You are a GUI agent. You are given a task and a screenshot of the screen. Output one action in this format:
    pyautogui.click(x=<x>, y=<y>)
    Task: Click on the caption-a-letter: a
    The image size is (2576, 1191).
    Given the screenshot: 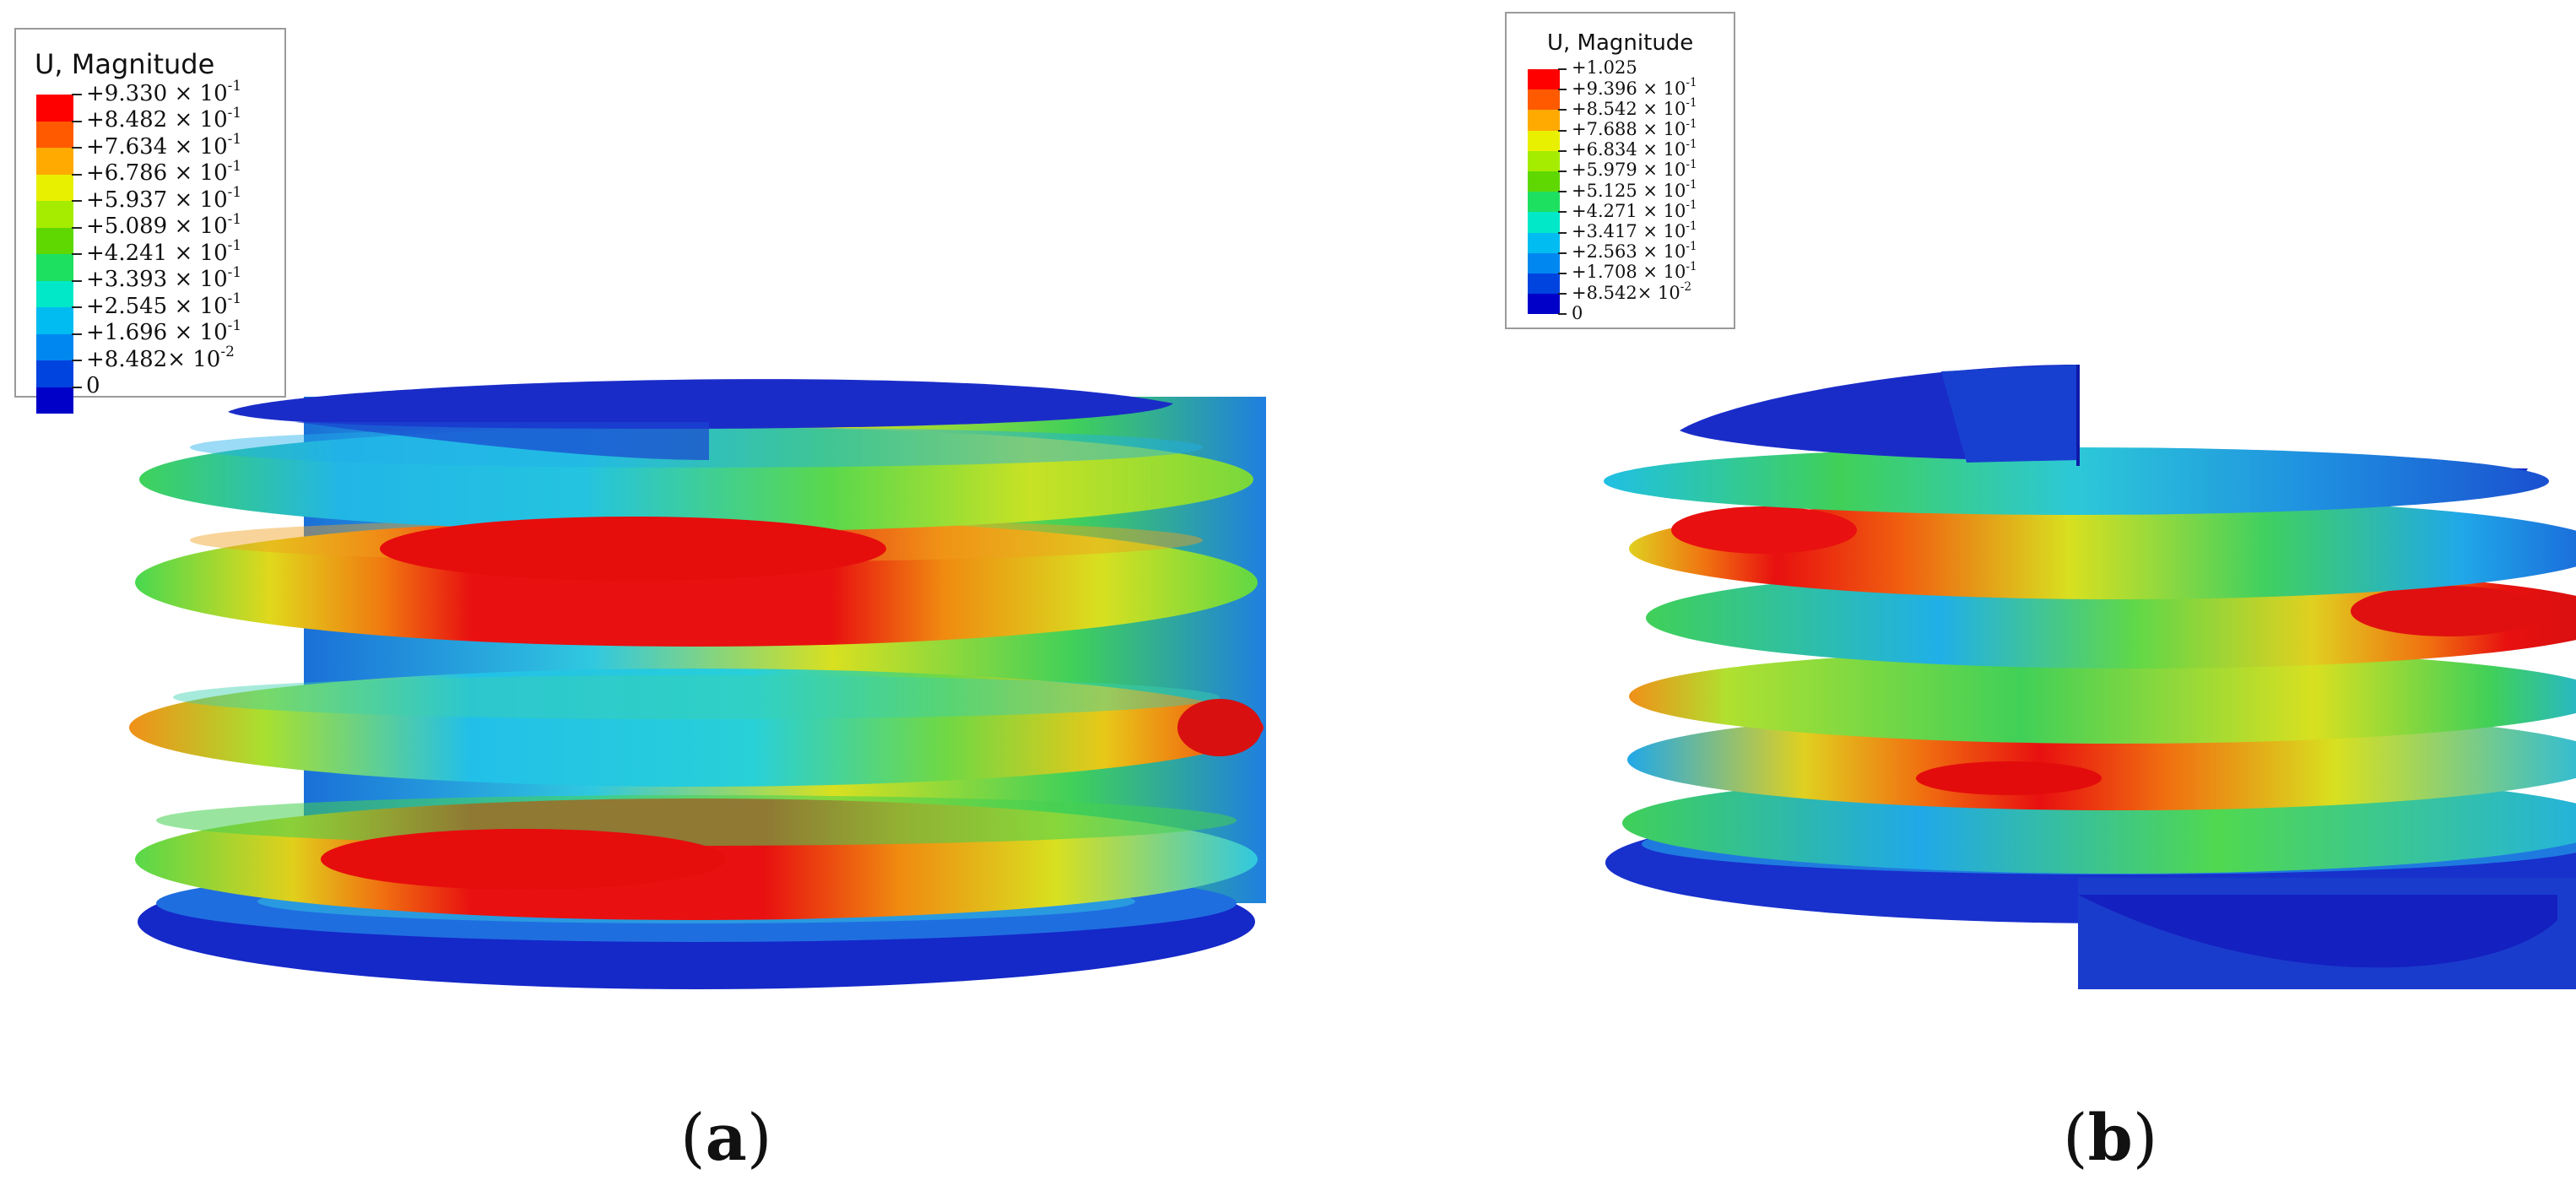 What is the action you would take?
    pyautogui.click(x=726, y=1137)
    